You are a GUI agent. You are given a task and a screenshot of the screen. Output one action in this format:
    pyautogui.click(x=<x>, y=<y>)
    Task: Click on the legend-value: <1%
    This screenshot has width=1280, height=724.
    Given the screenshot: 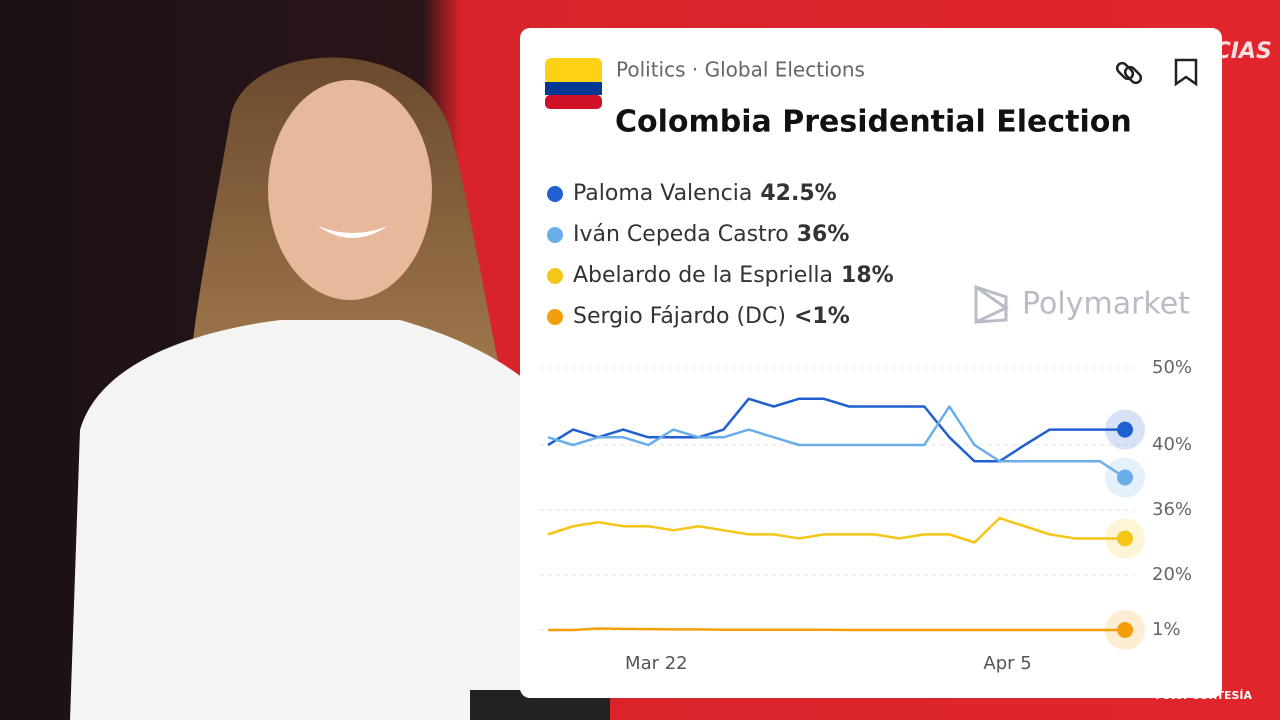 What is the action you would take?
    pyautogui.click(x=822, y=316)
    